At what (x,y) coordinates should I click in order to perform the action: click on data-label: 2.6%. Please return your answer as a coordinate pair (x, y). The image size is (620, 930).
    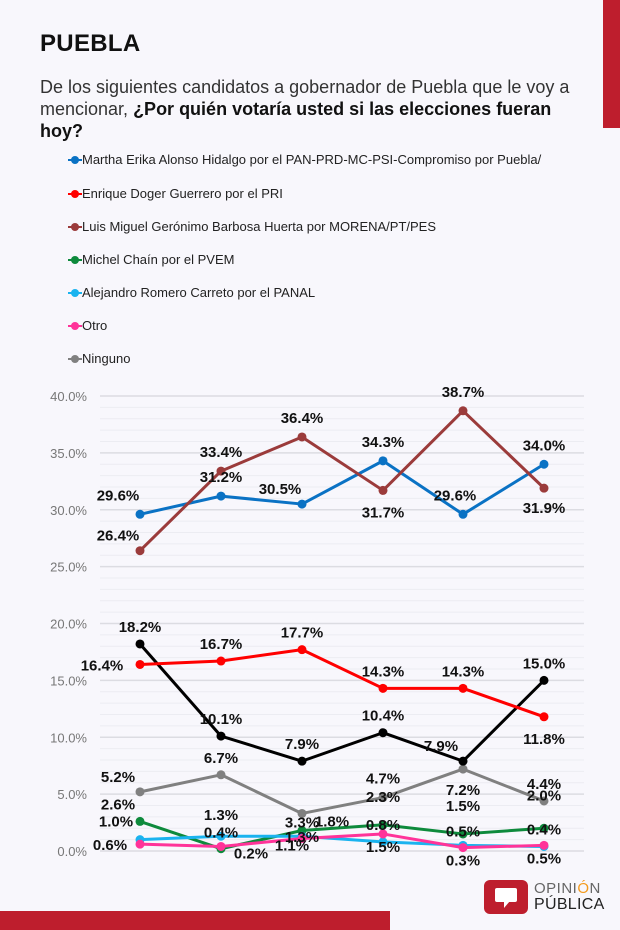
    Looking at the image, I should click on (118, 804).